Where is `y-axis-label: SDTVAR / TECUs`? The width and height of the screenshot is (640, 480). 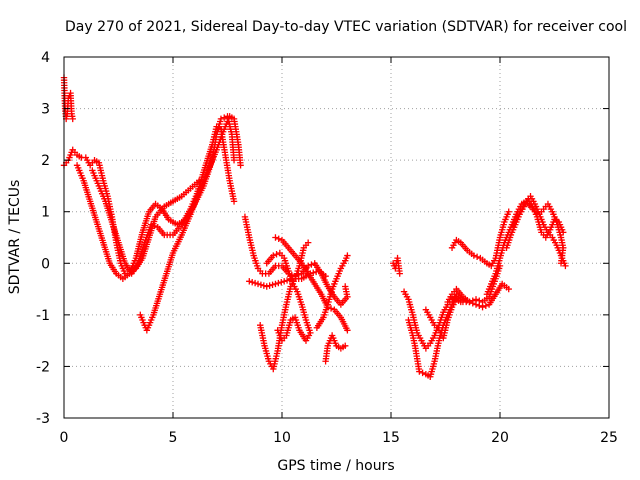
y-axis-label: SDTVAR / TECUs is located at coordinates (15, 237).